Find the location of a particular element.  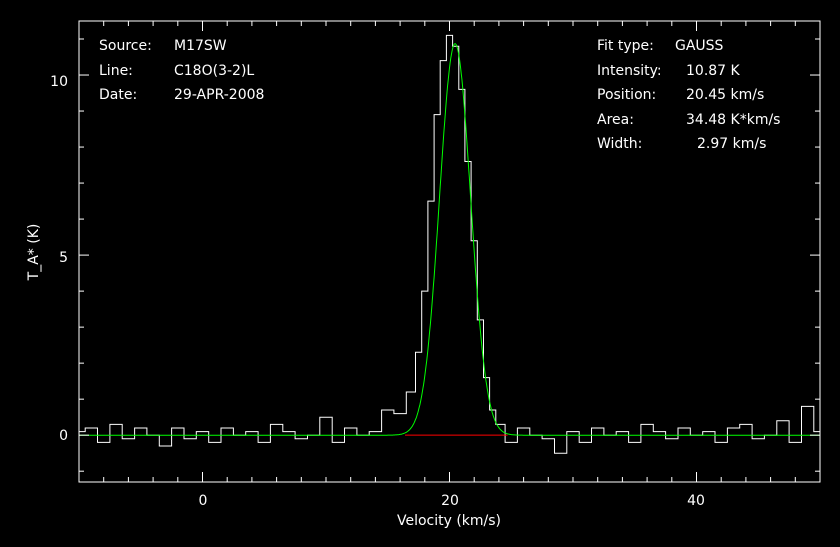

position-value: 20.45 km/s is located at coordinates (725, 95).